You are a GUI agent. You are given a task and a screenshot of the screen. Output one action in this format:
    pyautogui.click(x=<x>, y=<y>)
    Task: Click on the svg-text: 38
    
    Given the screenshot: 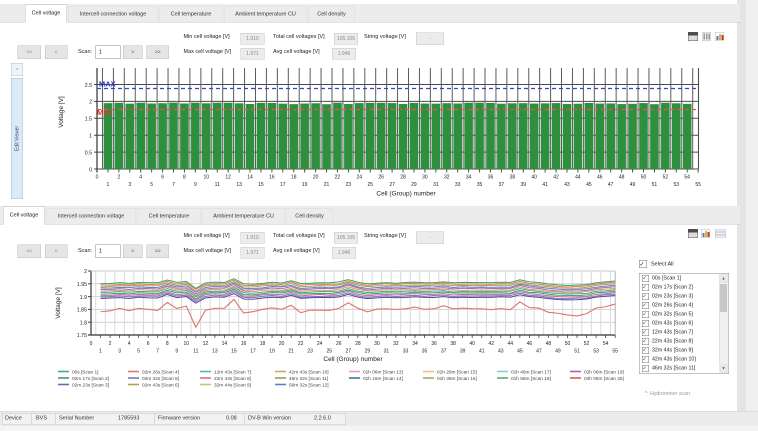 What is the action you would take?
    pyautogui.click(x=513, y=178)
    